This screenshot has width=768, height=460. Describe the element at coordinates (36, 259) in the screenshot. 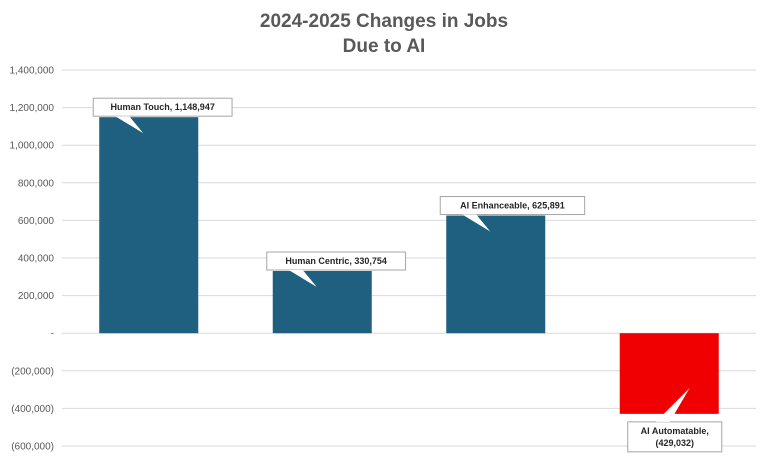

I see `y-tick-label: 400,000` at that location.